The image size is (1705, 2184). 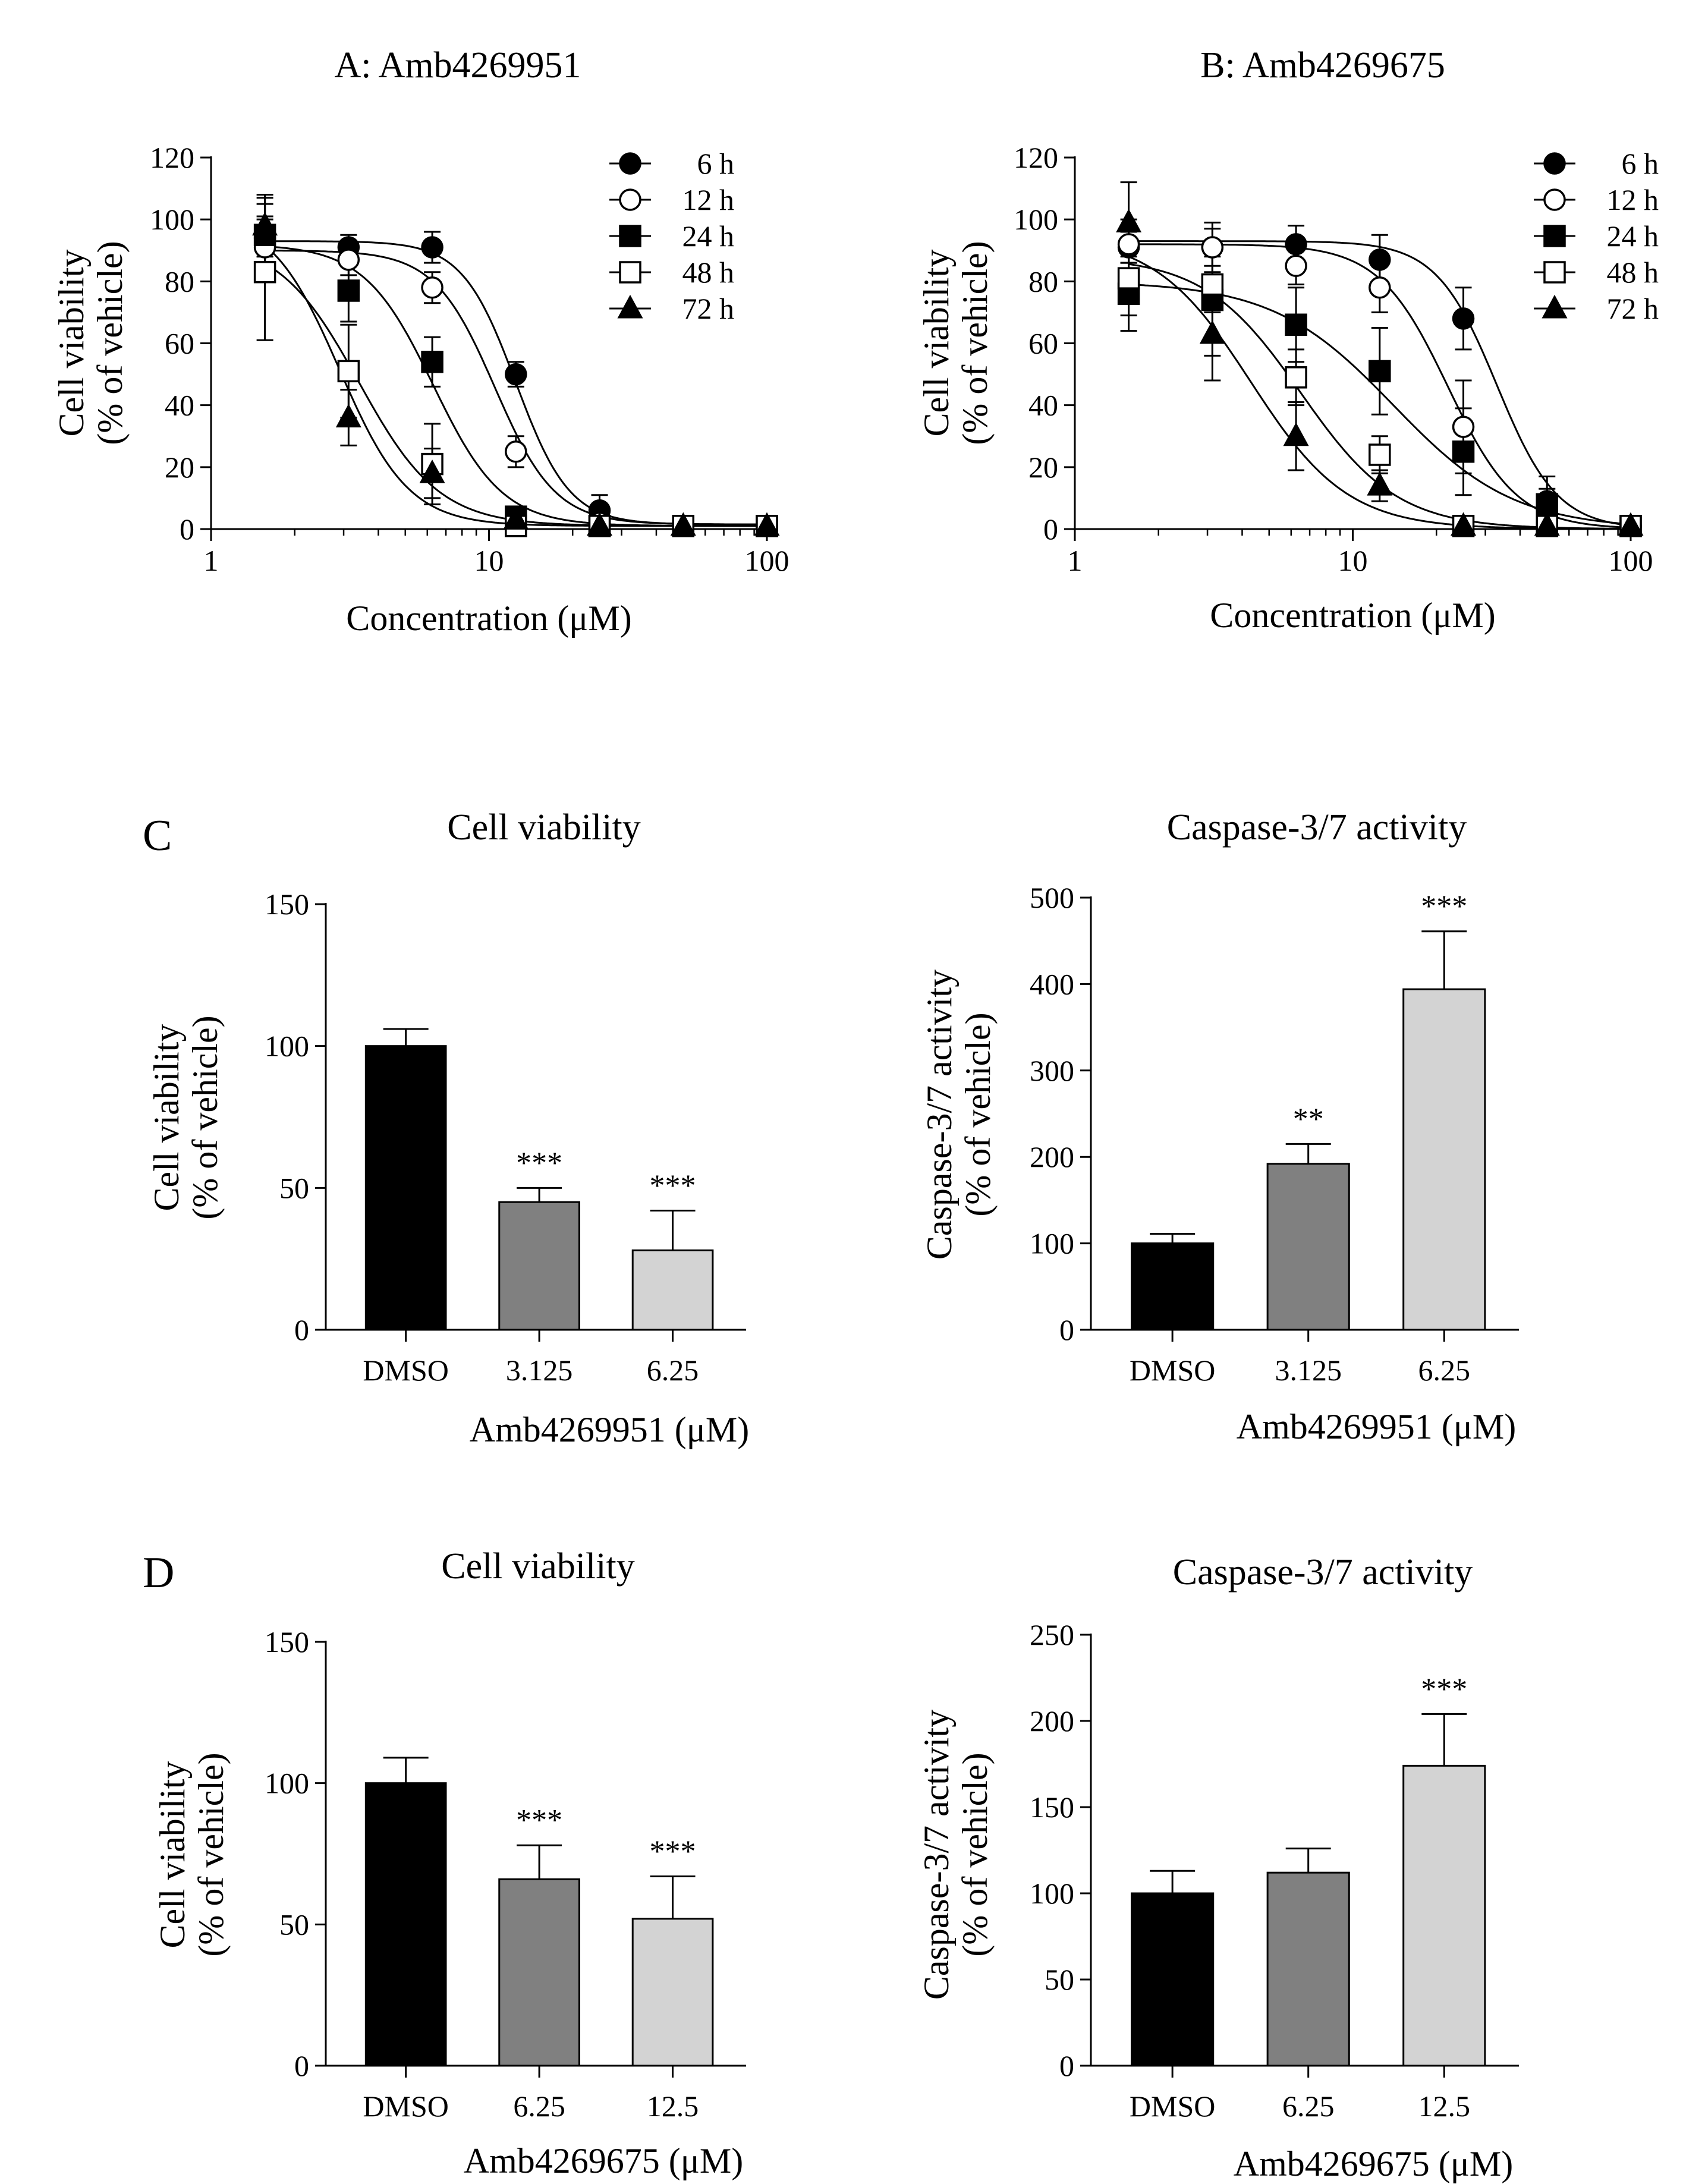 I want to click on significance-label: **, so click(x=1308, y=1119).